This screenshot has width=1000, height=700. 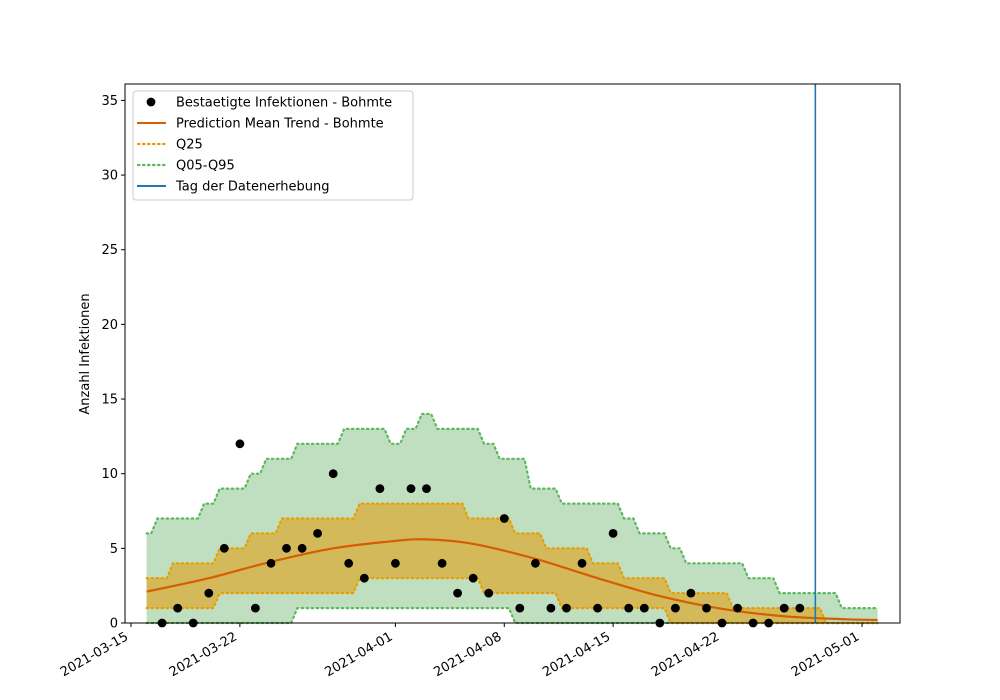 What do you see at coordinates (109, 474) in the screenshot?
I see `y-tick-label: 10` at bounding box center [109, 474].